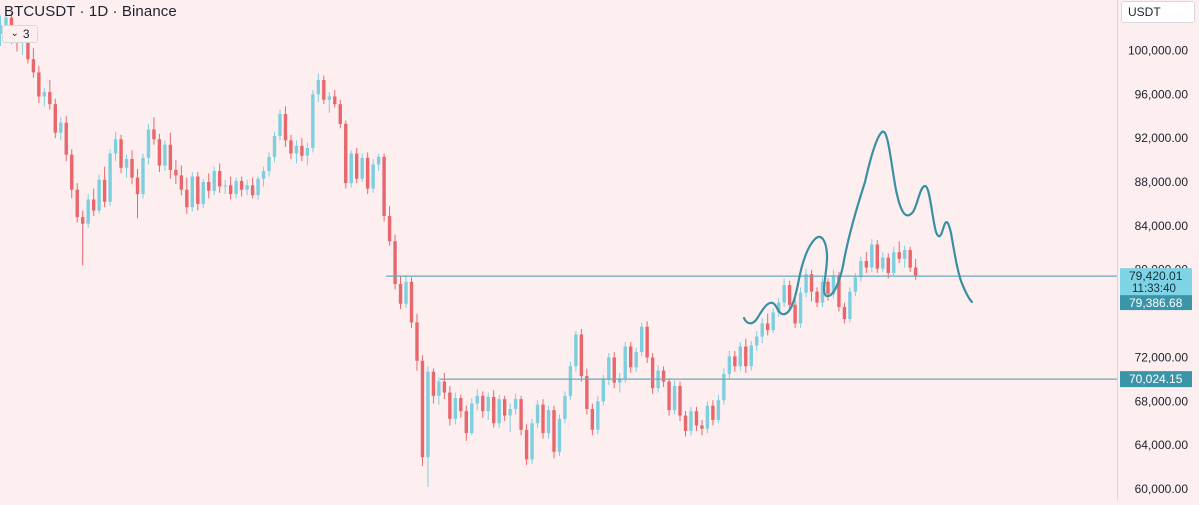 The width and height of the screenshot is (1199, 505). I want to click on indicators-toggle-button: ⌄ 3, so click(20, 34).